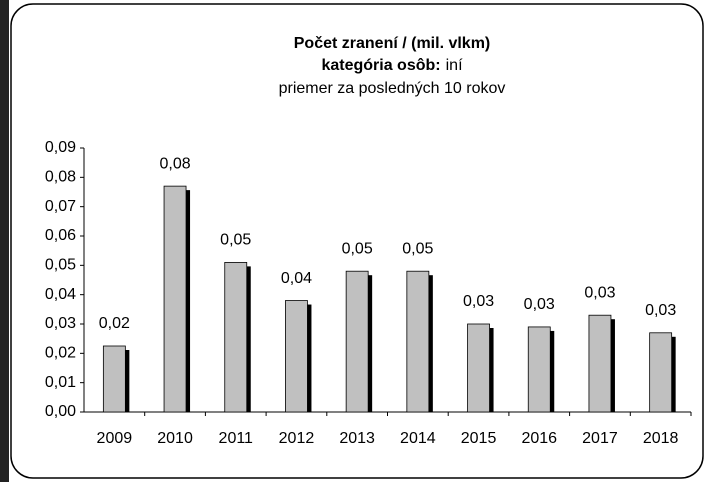  What do you see at coordinates (60, 206) in the screenshot?
I see `y-tick-label: 0,07` at bounding box center [60, 206].